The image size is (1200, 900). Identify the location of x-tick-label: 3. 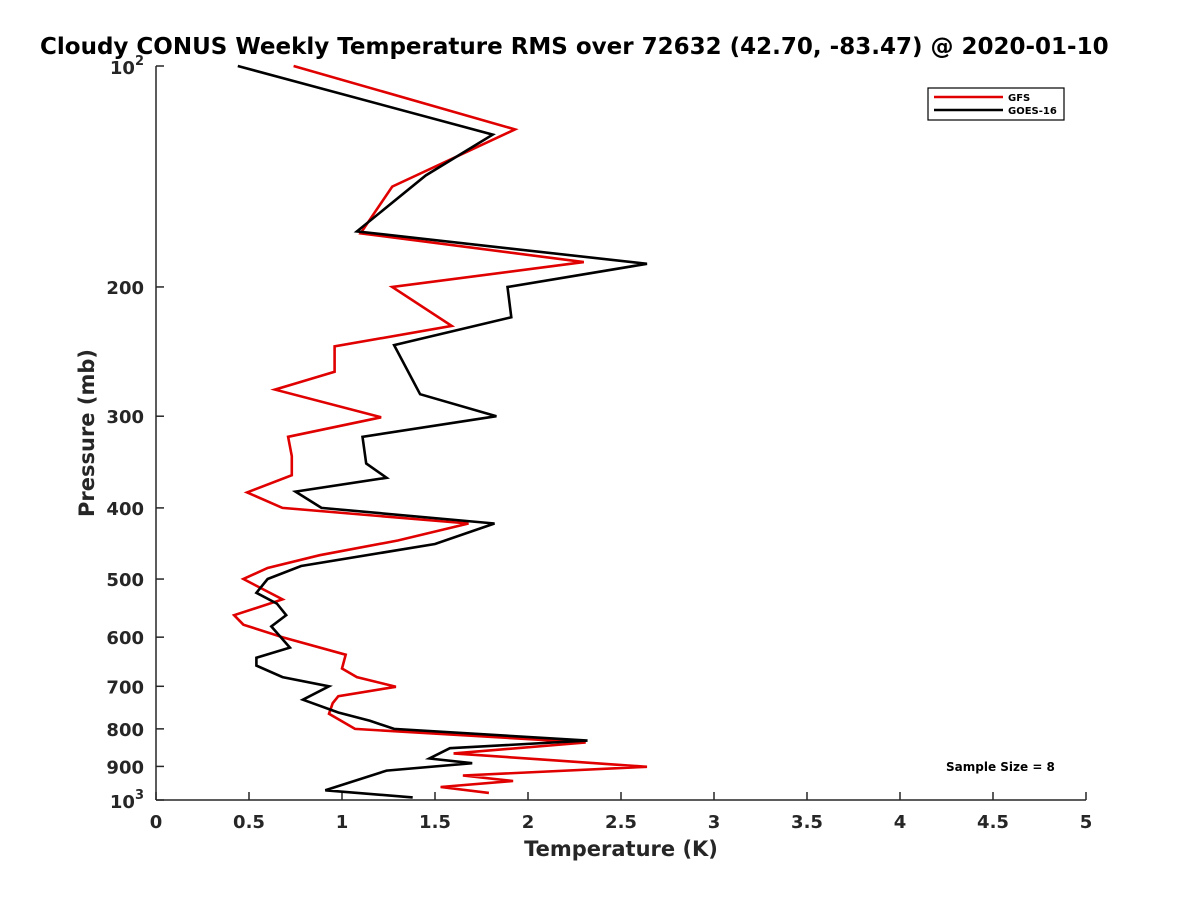
(714, 822).